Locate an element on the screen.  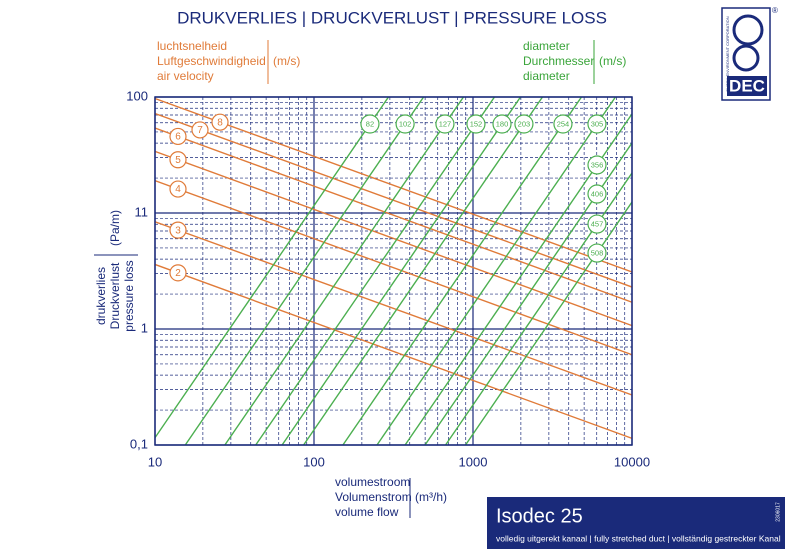
axis-label: Druckverlust is located at coordinates (115, 295).